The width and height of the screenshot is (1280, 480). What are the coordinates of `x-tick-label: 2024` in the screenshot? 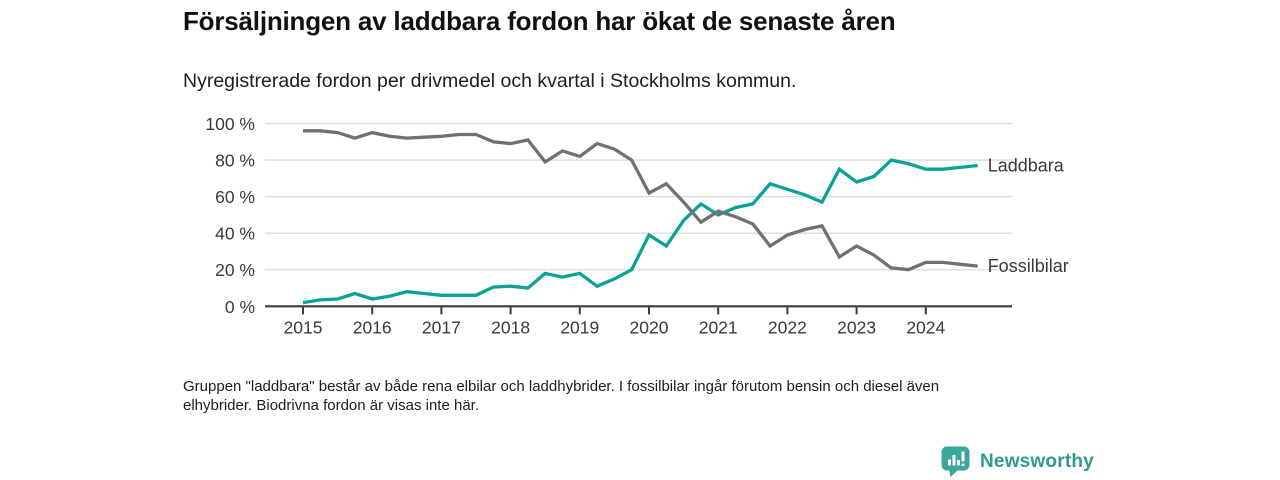 It's located at (925, 327).